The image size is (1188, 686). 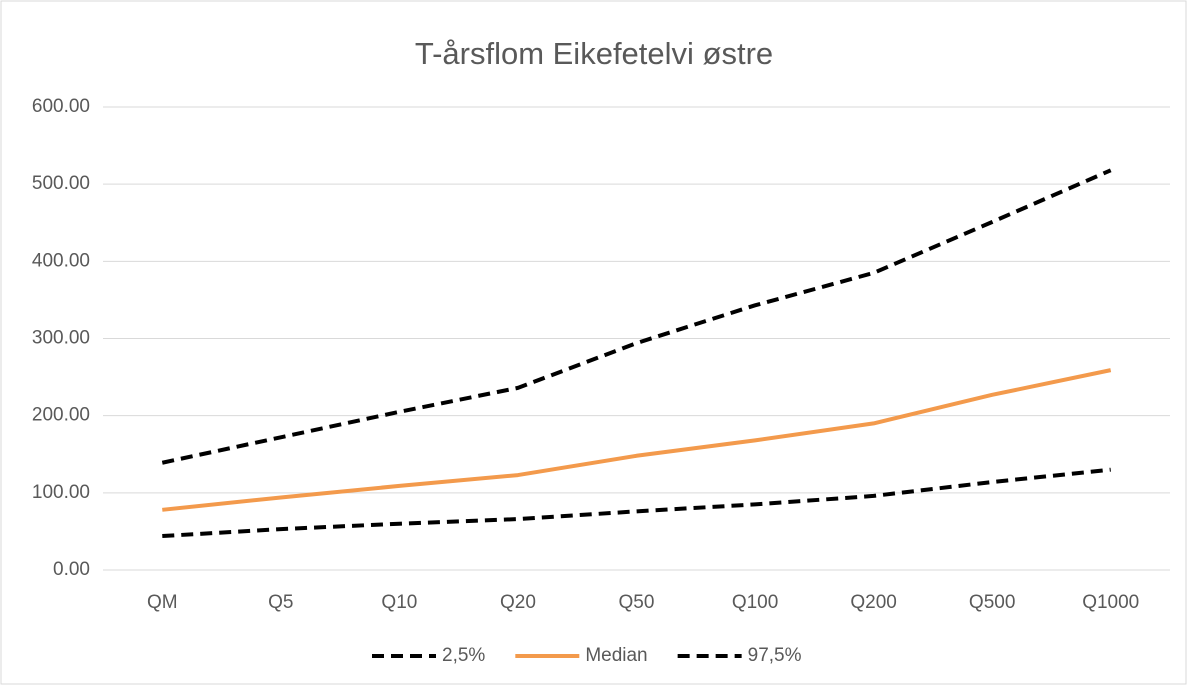 I want to click on y-tick-label: 300.00, so click(x=61, y=338).